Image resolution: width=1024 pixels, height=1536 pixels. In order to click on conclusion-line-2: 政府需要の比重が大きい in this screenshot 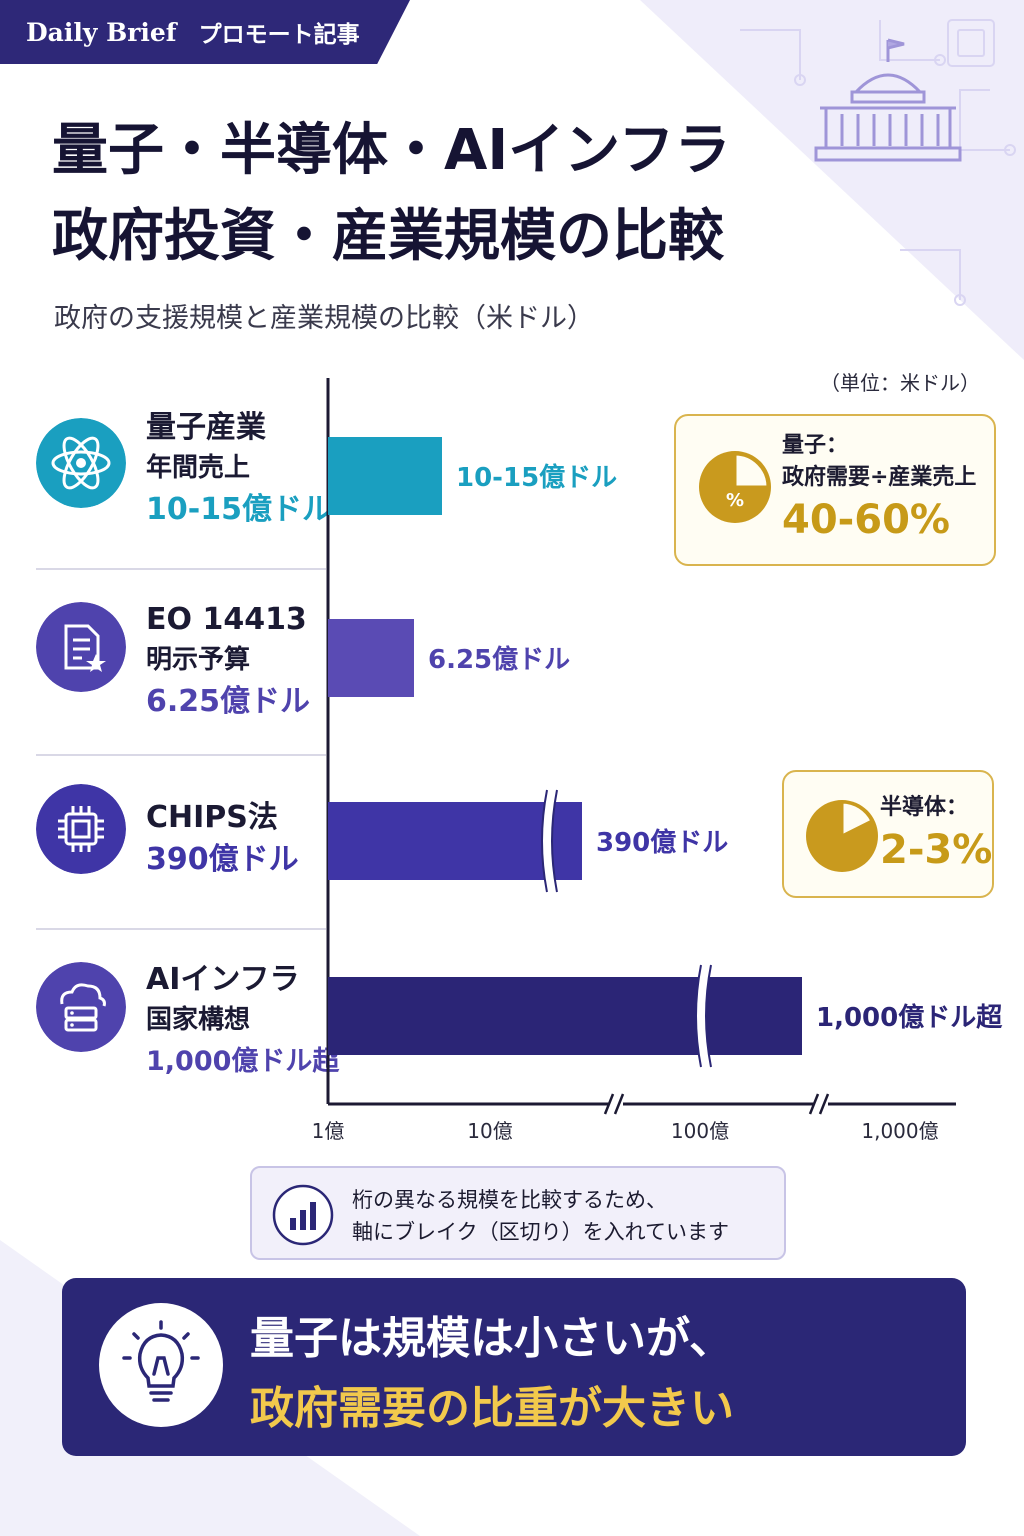, I will do `click(492, 1408)`.